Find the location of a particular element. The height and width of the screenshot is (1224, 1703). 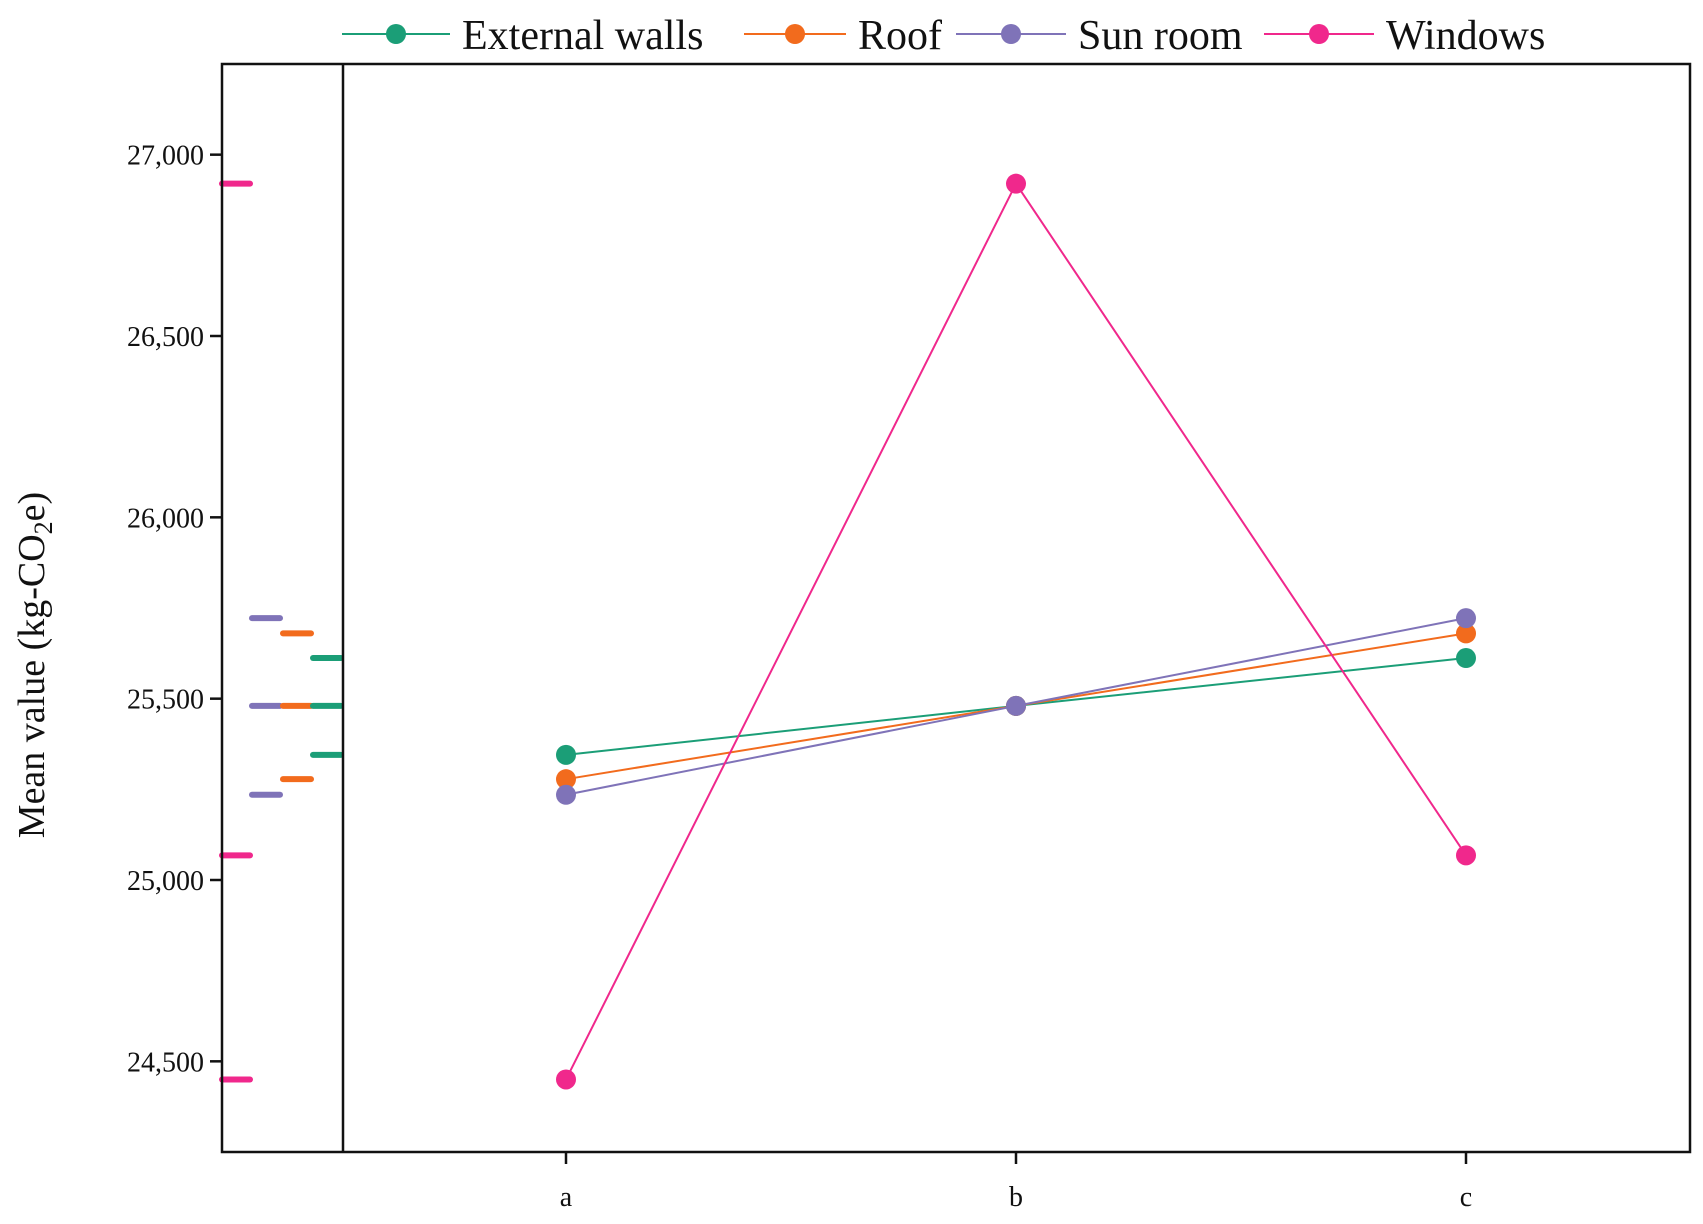

y-axis-title: Mean value (kg-CO2e) is located at coordinates (34, 665).